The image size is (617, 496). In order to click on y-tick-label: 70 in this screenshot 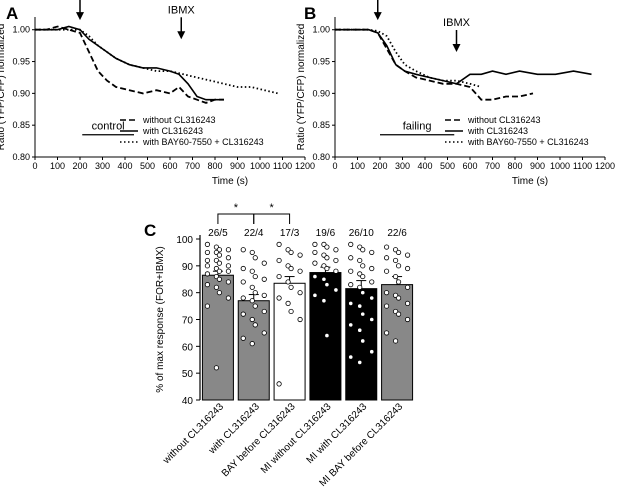, I will do `click(188, 321)`.